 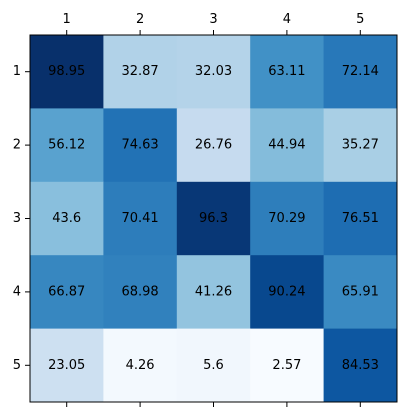 What do you see at coordinates (287, 19) in the screenshot?
I see `x-tick-label: 4` at bounding box center [287, 19].